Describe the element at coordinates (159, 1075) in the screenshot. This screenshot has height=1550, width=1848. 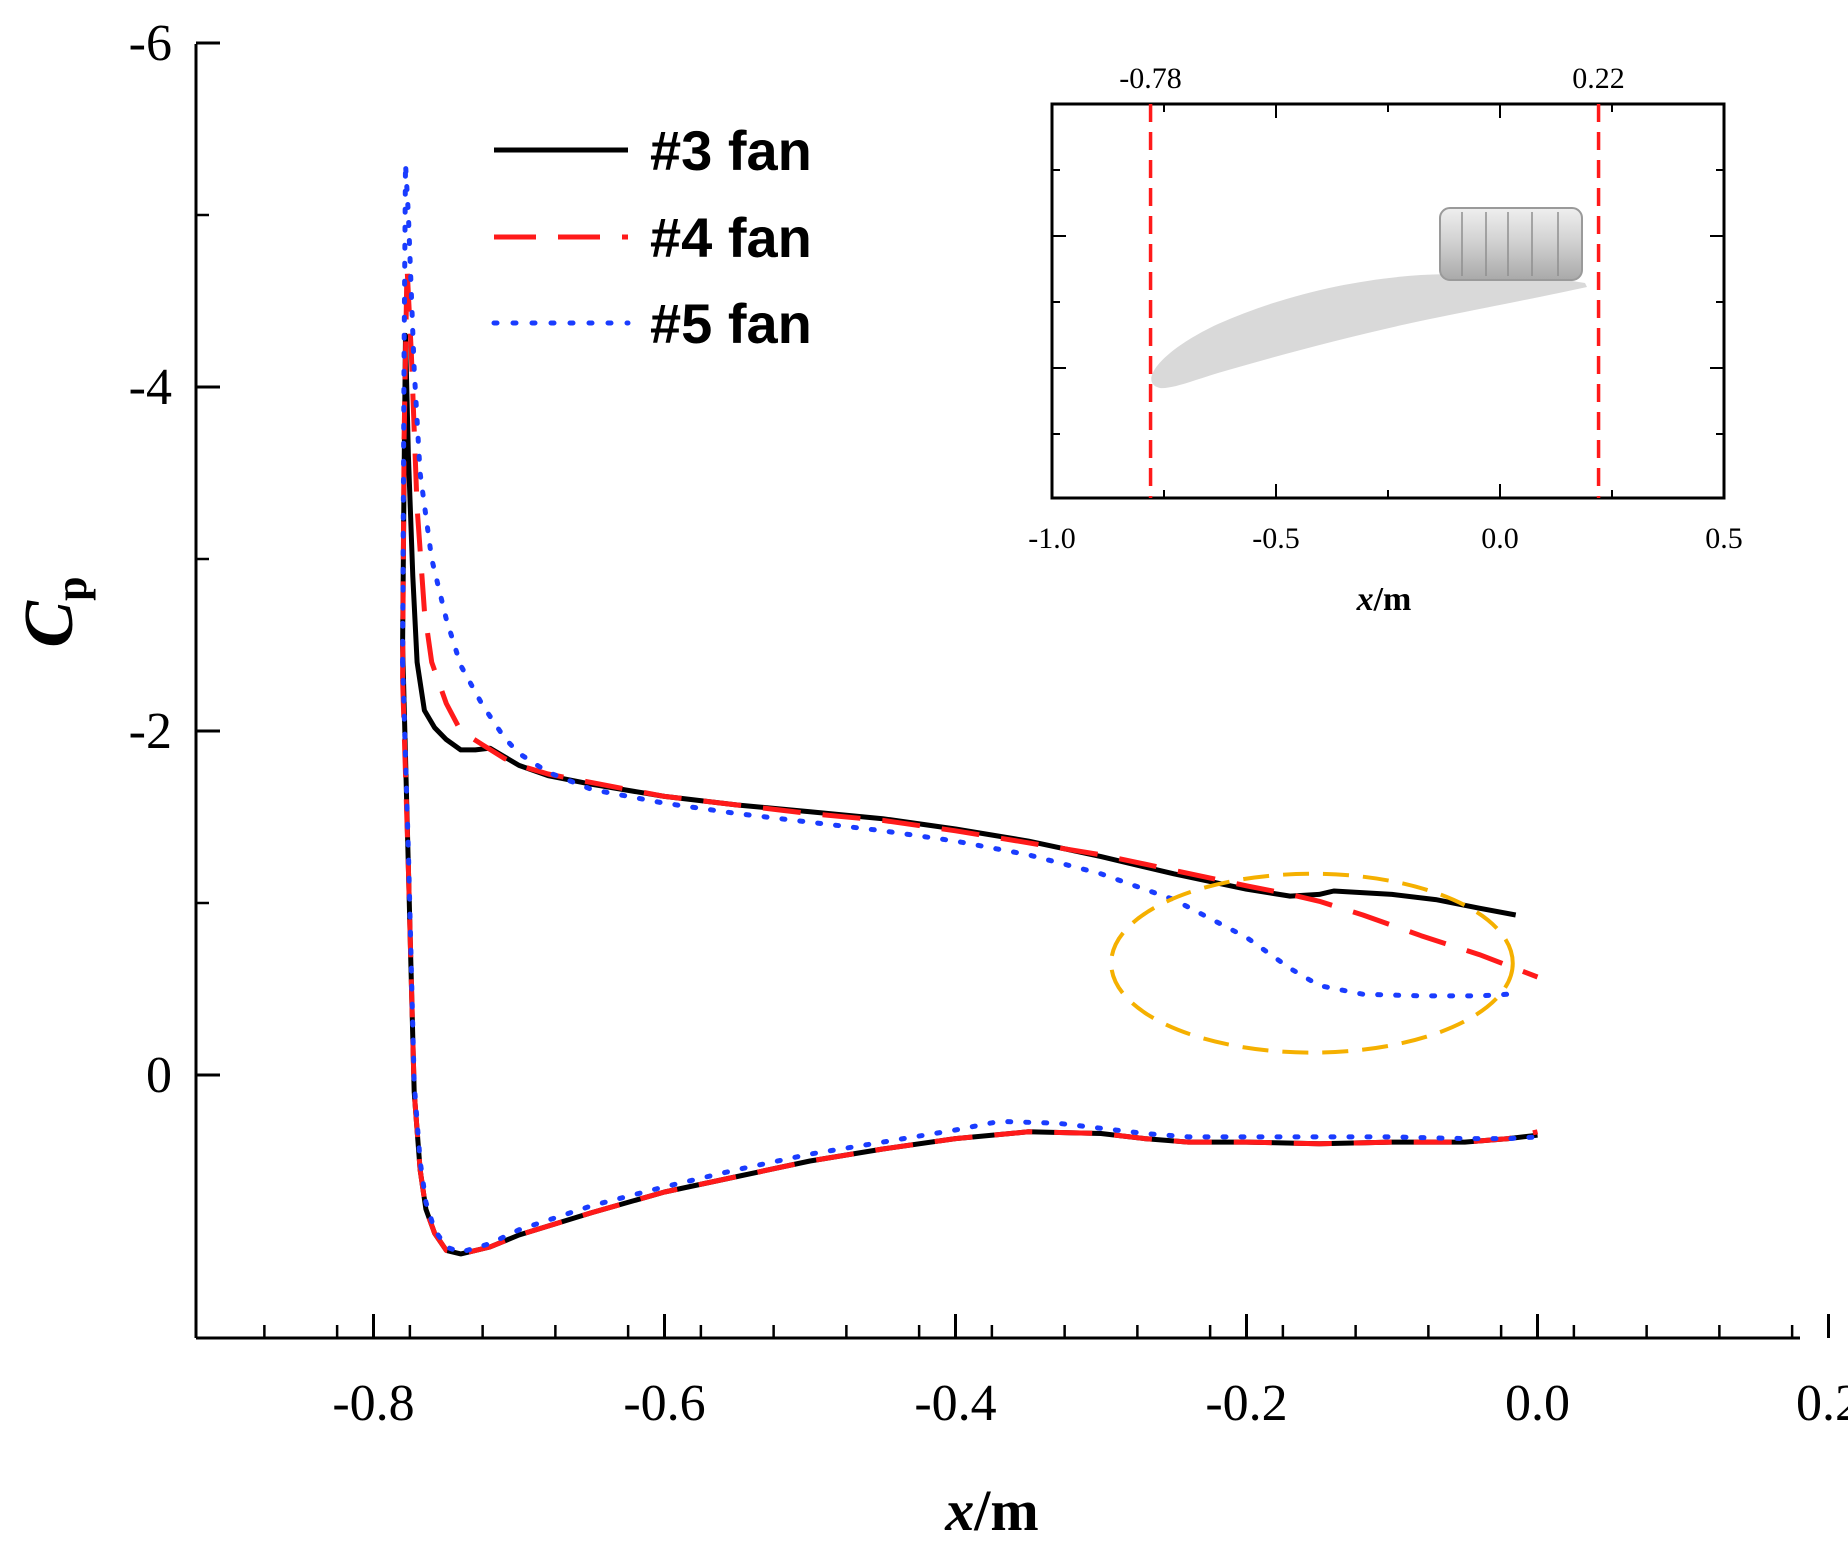
I see `y-tick-label: 0` at that location.